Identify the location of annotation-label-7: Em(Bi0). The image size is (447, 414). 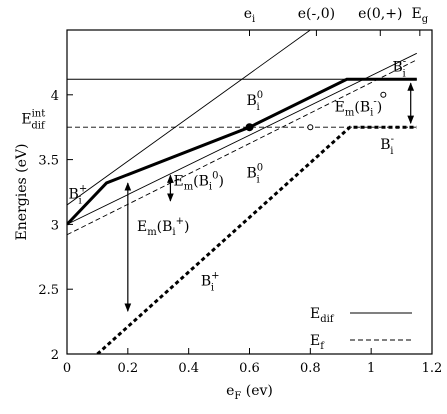
(198, 182).